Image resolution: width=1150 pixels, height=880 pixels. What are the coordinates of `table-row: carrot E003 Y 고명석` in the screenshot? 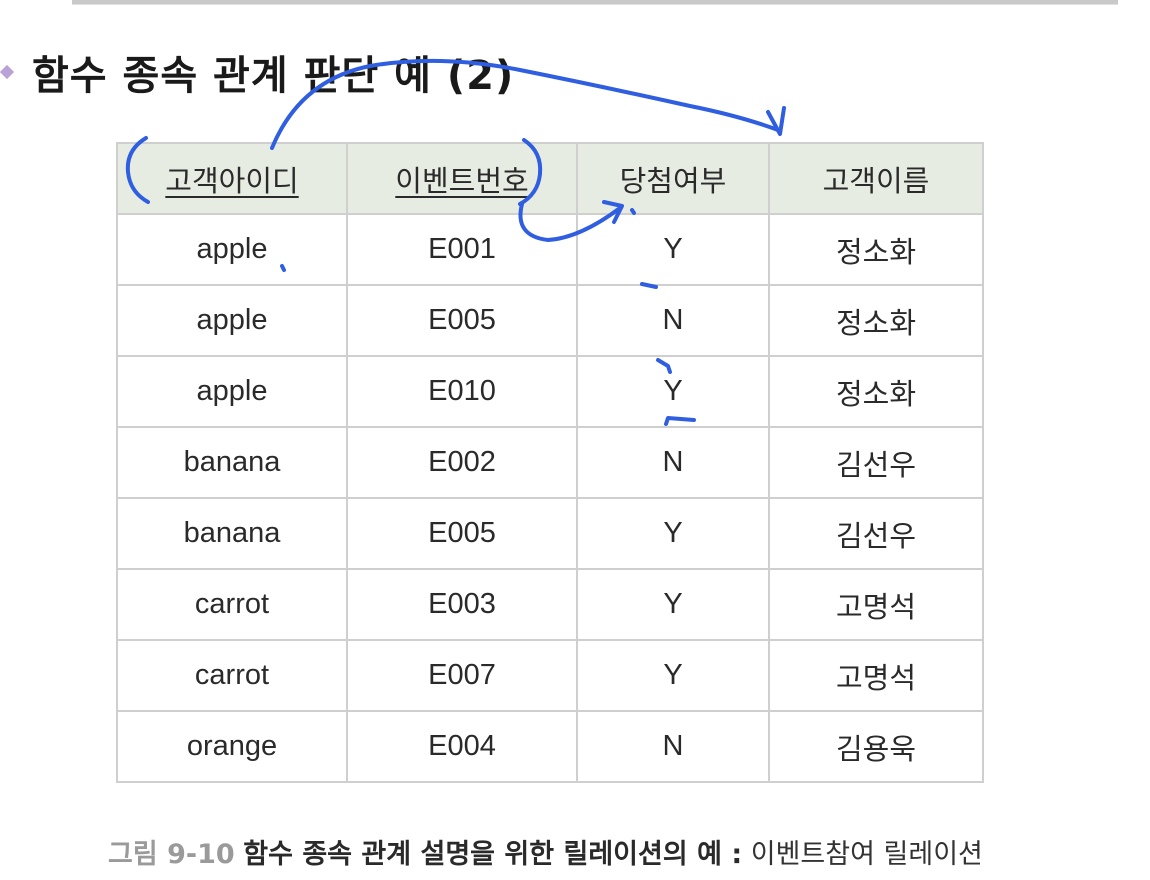 It's located at (550, 604).